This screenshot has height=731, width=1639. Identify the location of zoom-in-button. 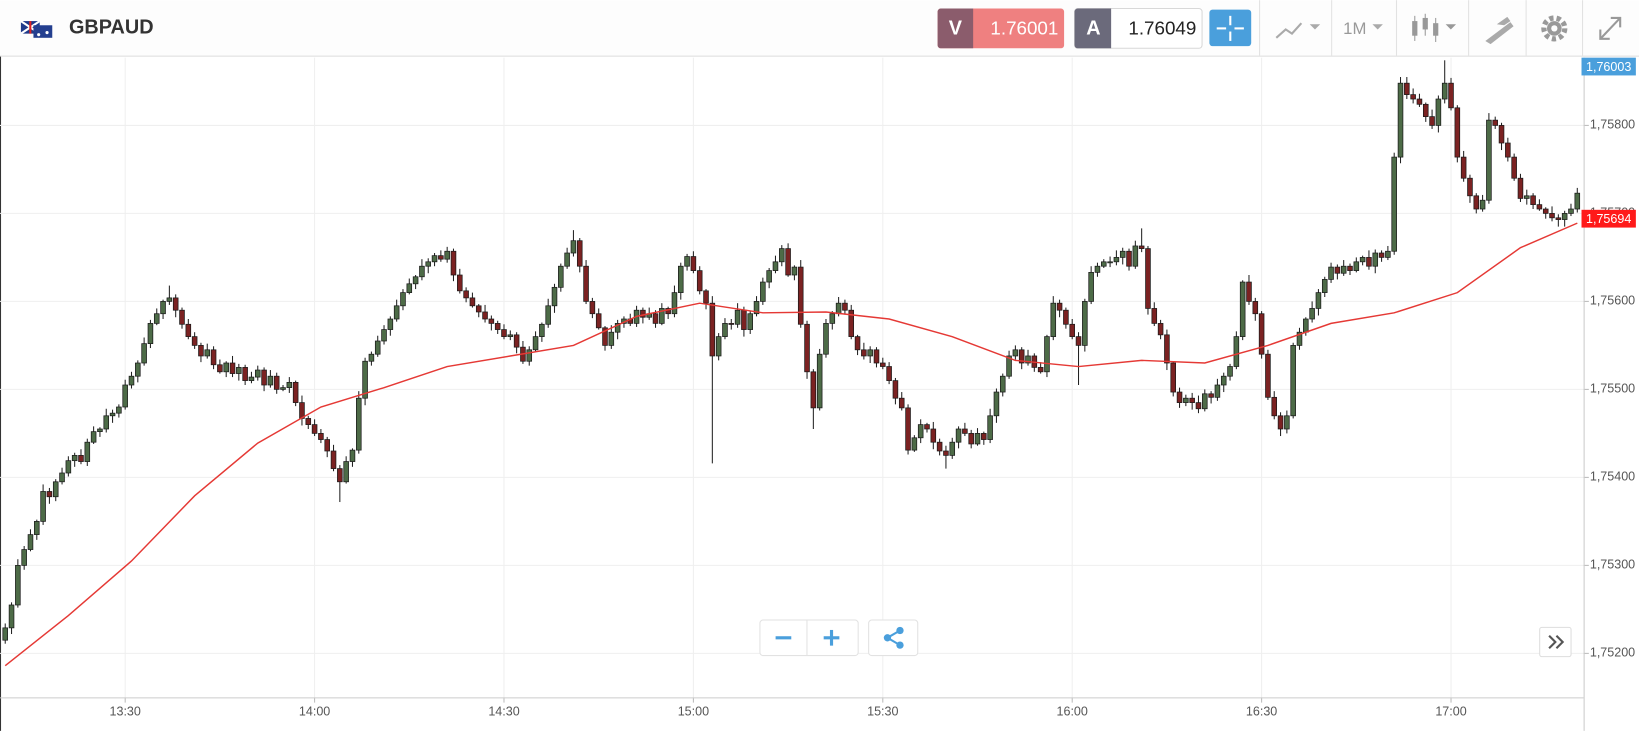
(831, 637).